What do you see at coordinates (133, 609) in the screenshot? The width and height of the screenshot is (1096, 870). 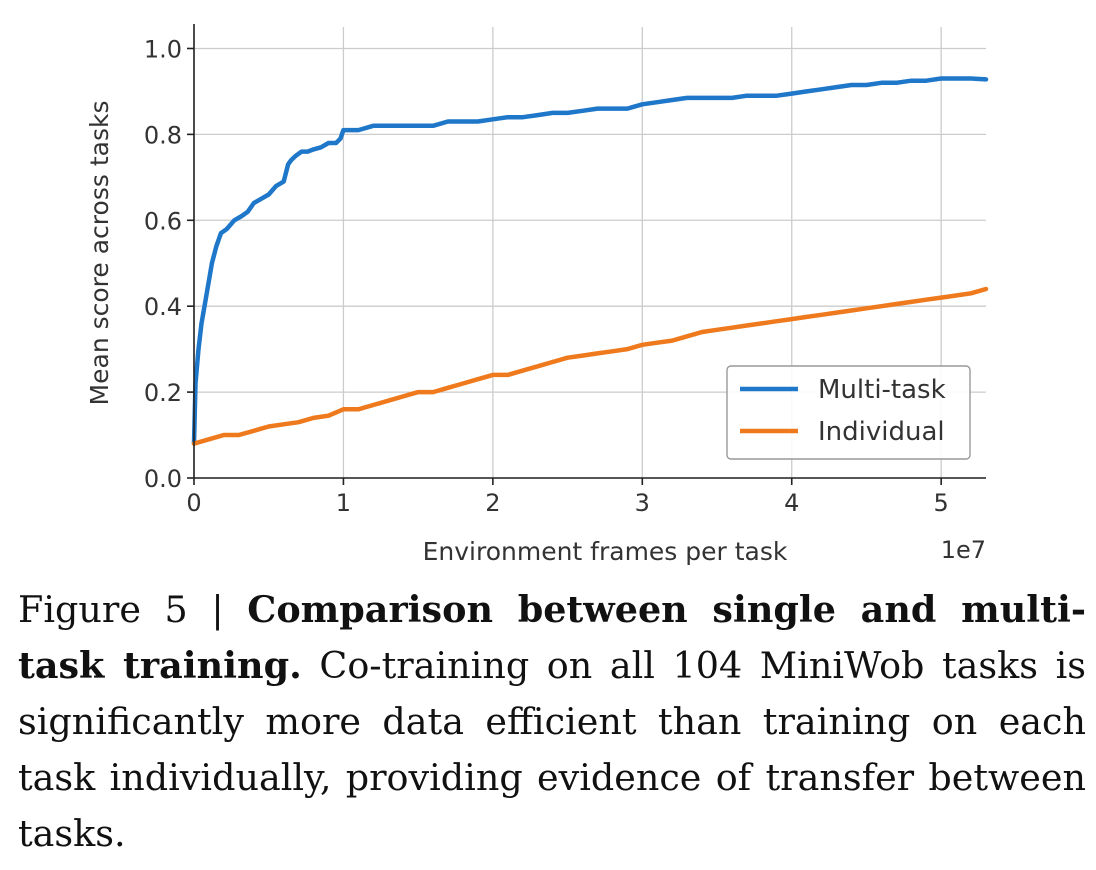 I see `caption-figure-label: Figure 5 |` at bounding box center [133, 609].